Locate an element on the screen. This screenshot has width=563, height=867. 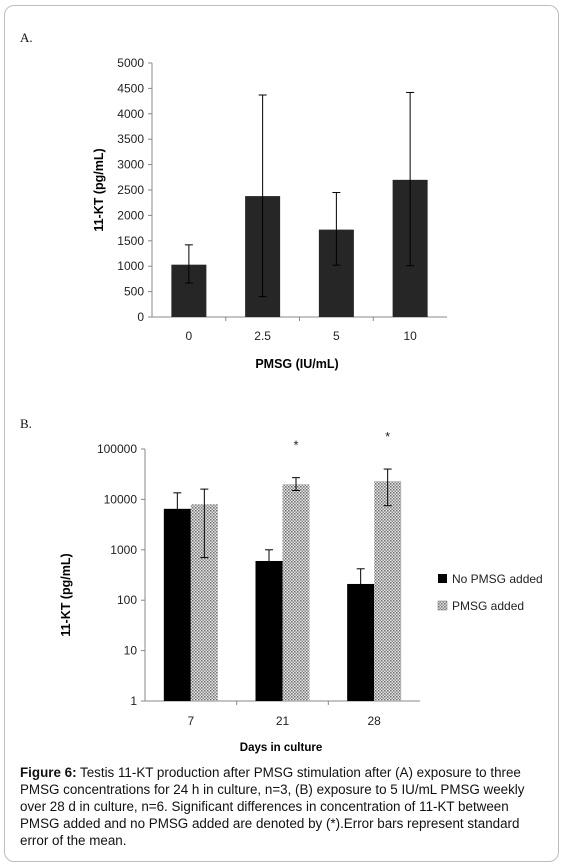
chart-b-ytick-label: 100000 is located at coordinates (117, 449).